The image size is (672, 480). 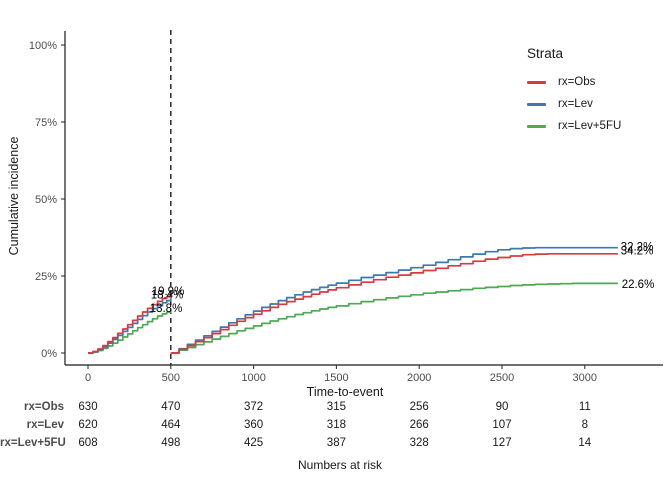 What do you see at coordinates (638, 285) in the screenshot?
I see `annotation-label: 22.6%` at bounding box center [638, 285].